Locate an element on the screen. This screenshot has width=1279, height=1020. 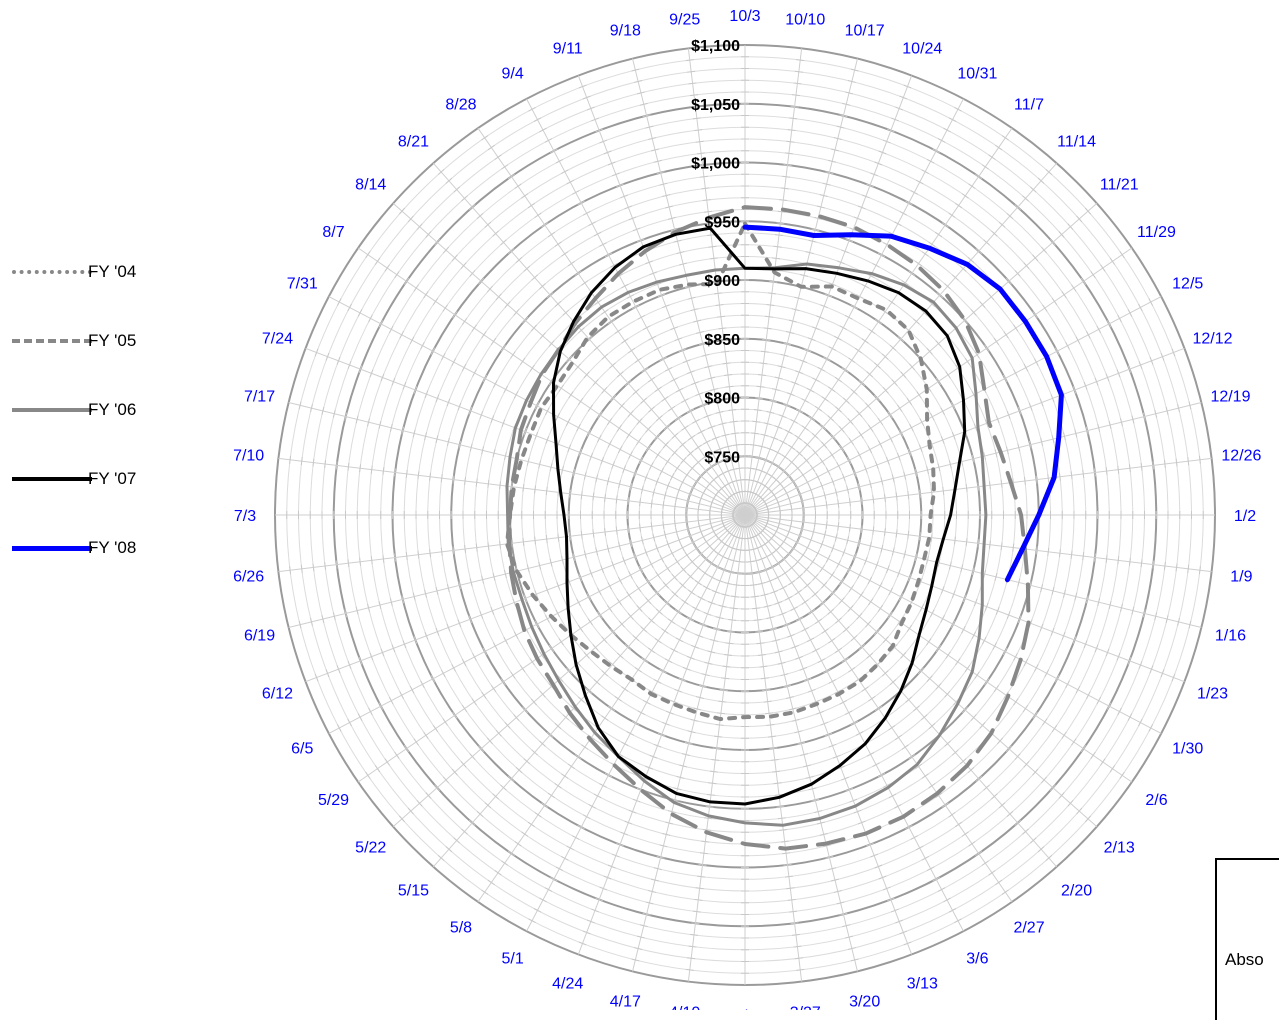
category-label: 7/17 is located at coordinates (259, 396).